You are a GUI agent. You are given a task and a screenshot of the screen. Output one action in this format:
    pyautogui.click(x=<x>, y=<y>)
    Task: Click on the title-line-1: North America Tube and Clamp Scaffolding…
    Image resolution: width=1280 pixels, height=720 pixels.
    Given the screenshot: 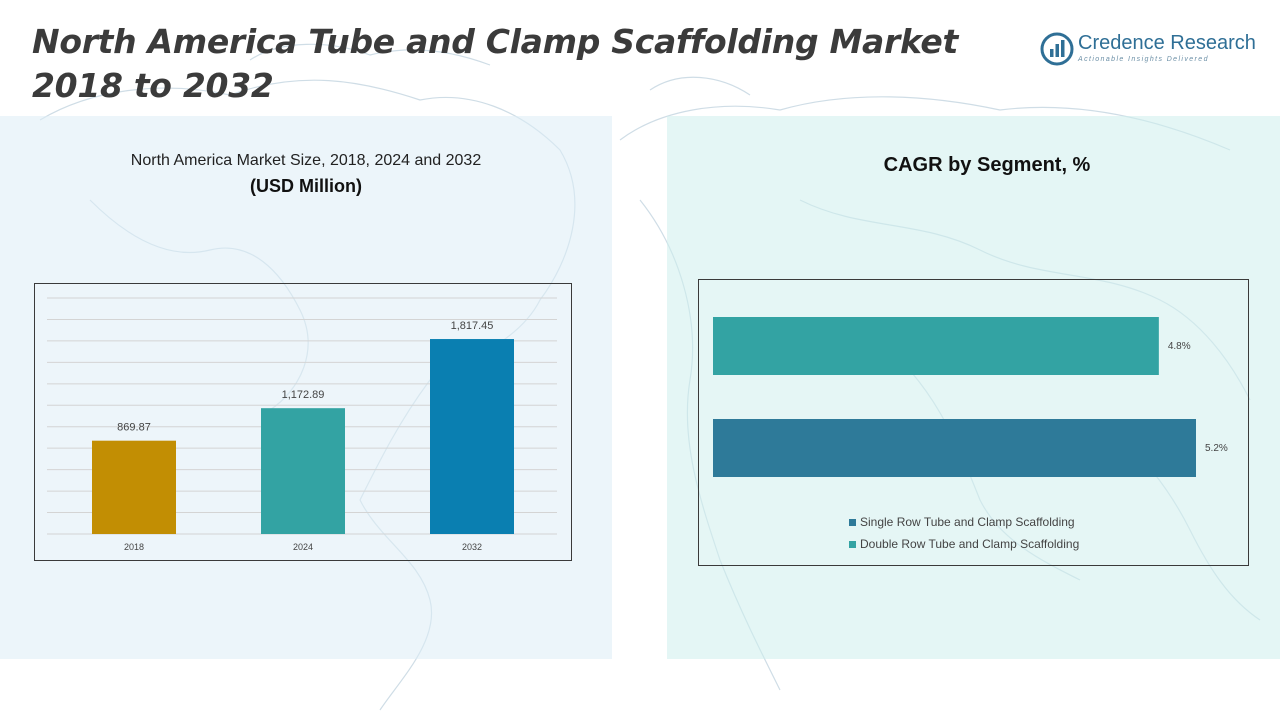 What is the action you would take?
    pyautogui.click(x=495, y=41)
    